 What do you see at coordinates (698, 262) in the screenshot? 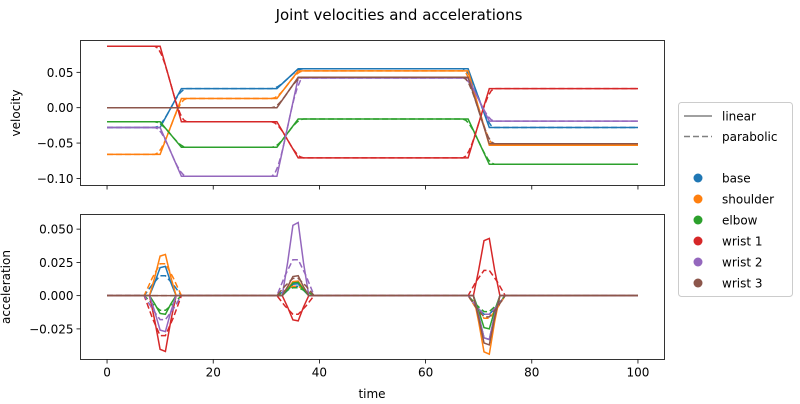
I see `legend-wrist-2-marker` at bounding box center [698, 262].